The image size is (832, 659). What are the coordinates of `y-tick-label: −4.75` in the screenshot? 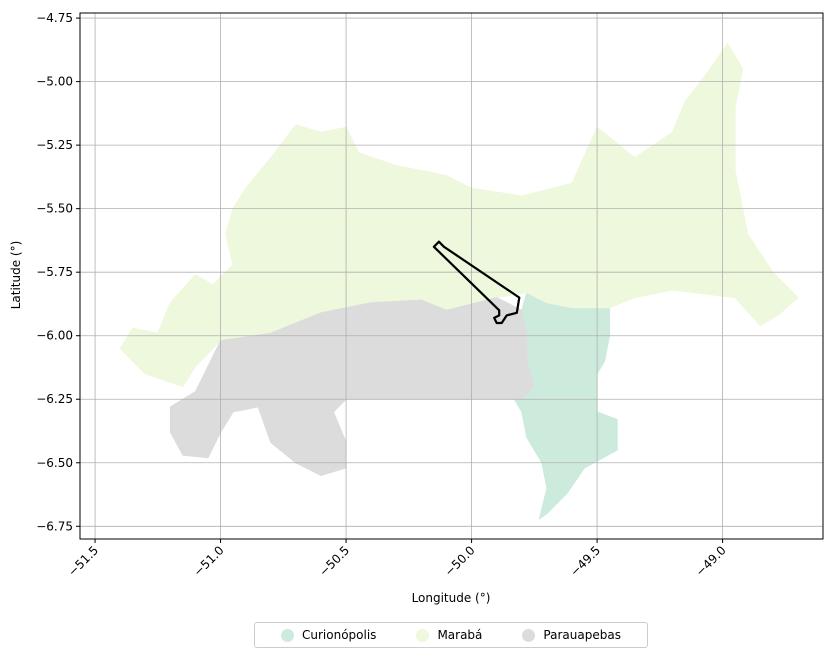 It's located at (54, 18).